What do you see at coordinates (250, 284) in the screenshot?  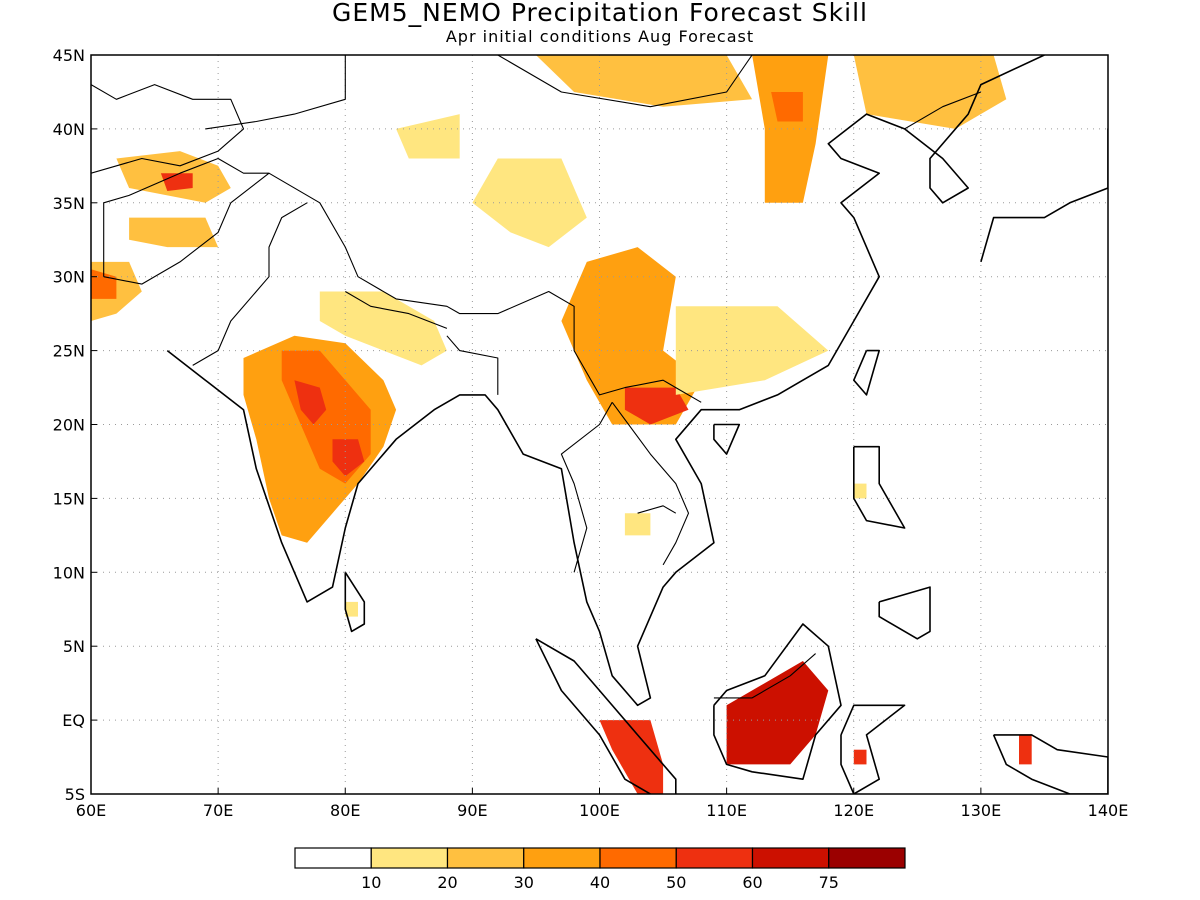 I see `border-pakistan-india` at bounding box center [250, 284].